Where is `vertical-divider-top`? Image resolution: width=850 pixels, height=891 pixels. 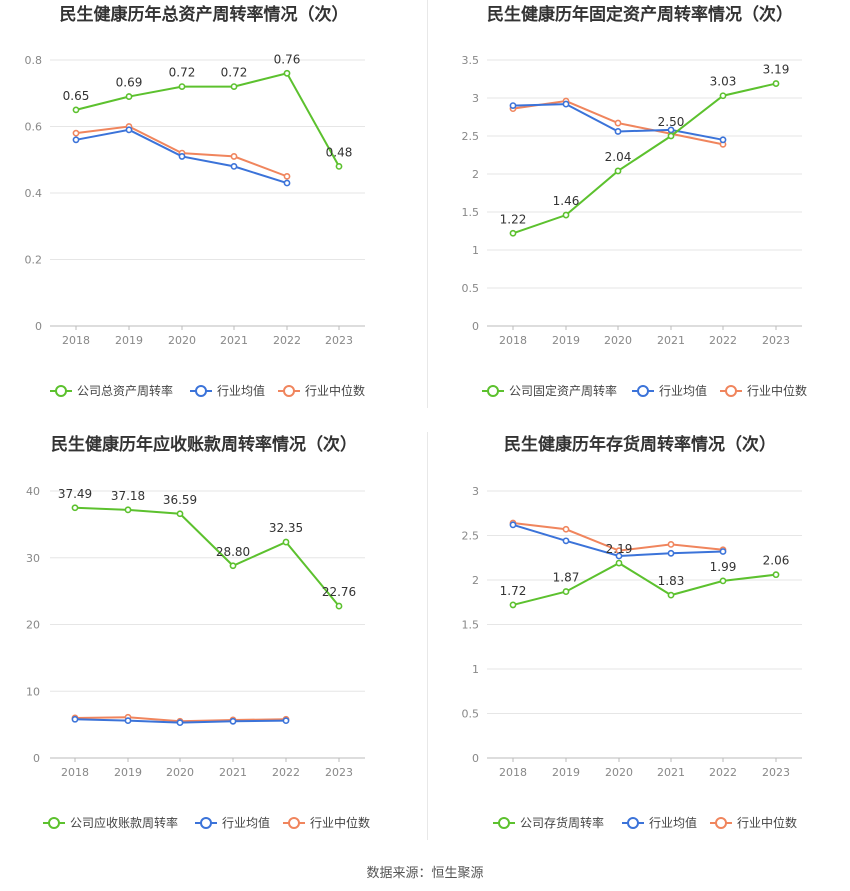
vertical-divider-top is located at coordinates (427, 204).